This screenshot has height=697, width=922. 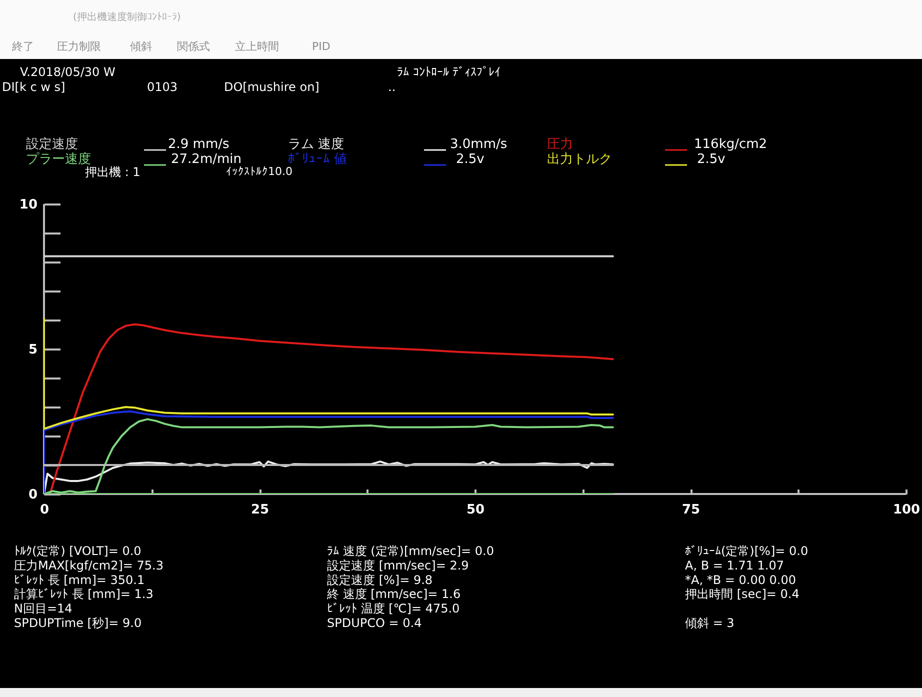 I want to click on text: SPDUPTime [秒]= 9.0, so click(x=78, y=623).